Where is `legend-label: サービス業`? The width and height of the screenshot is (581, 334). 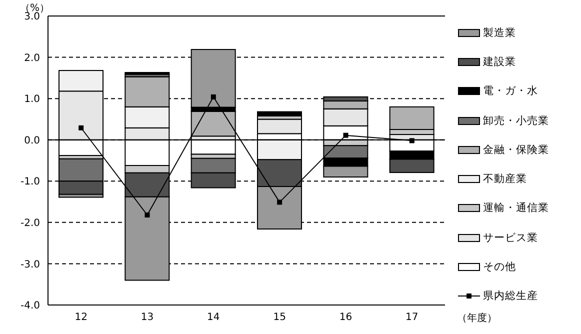 legend-label: サービス業 is located at coordinates (510, 237).